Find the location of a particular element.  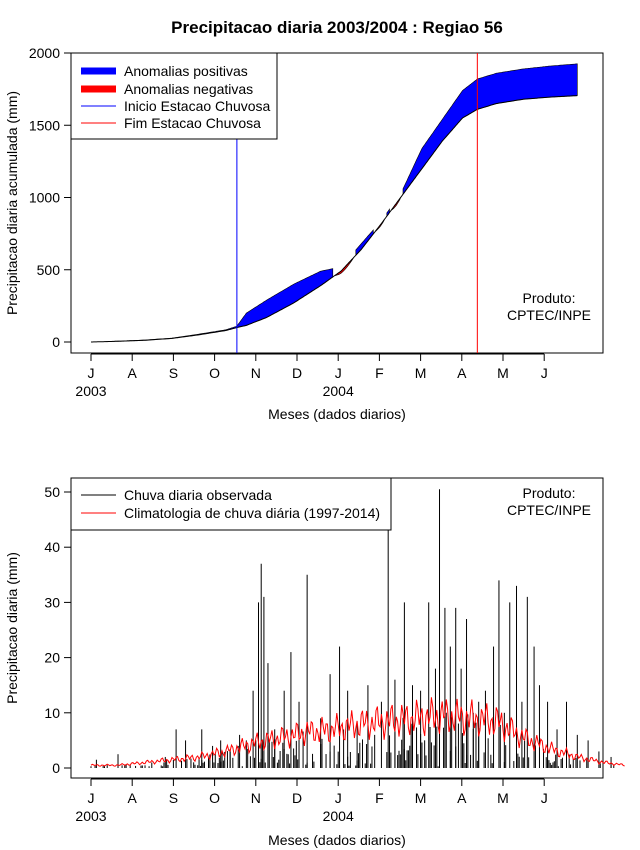

y-tick-label: 10 is located at coordinates (52, 713).